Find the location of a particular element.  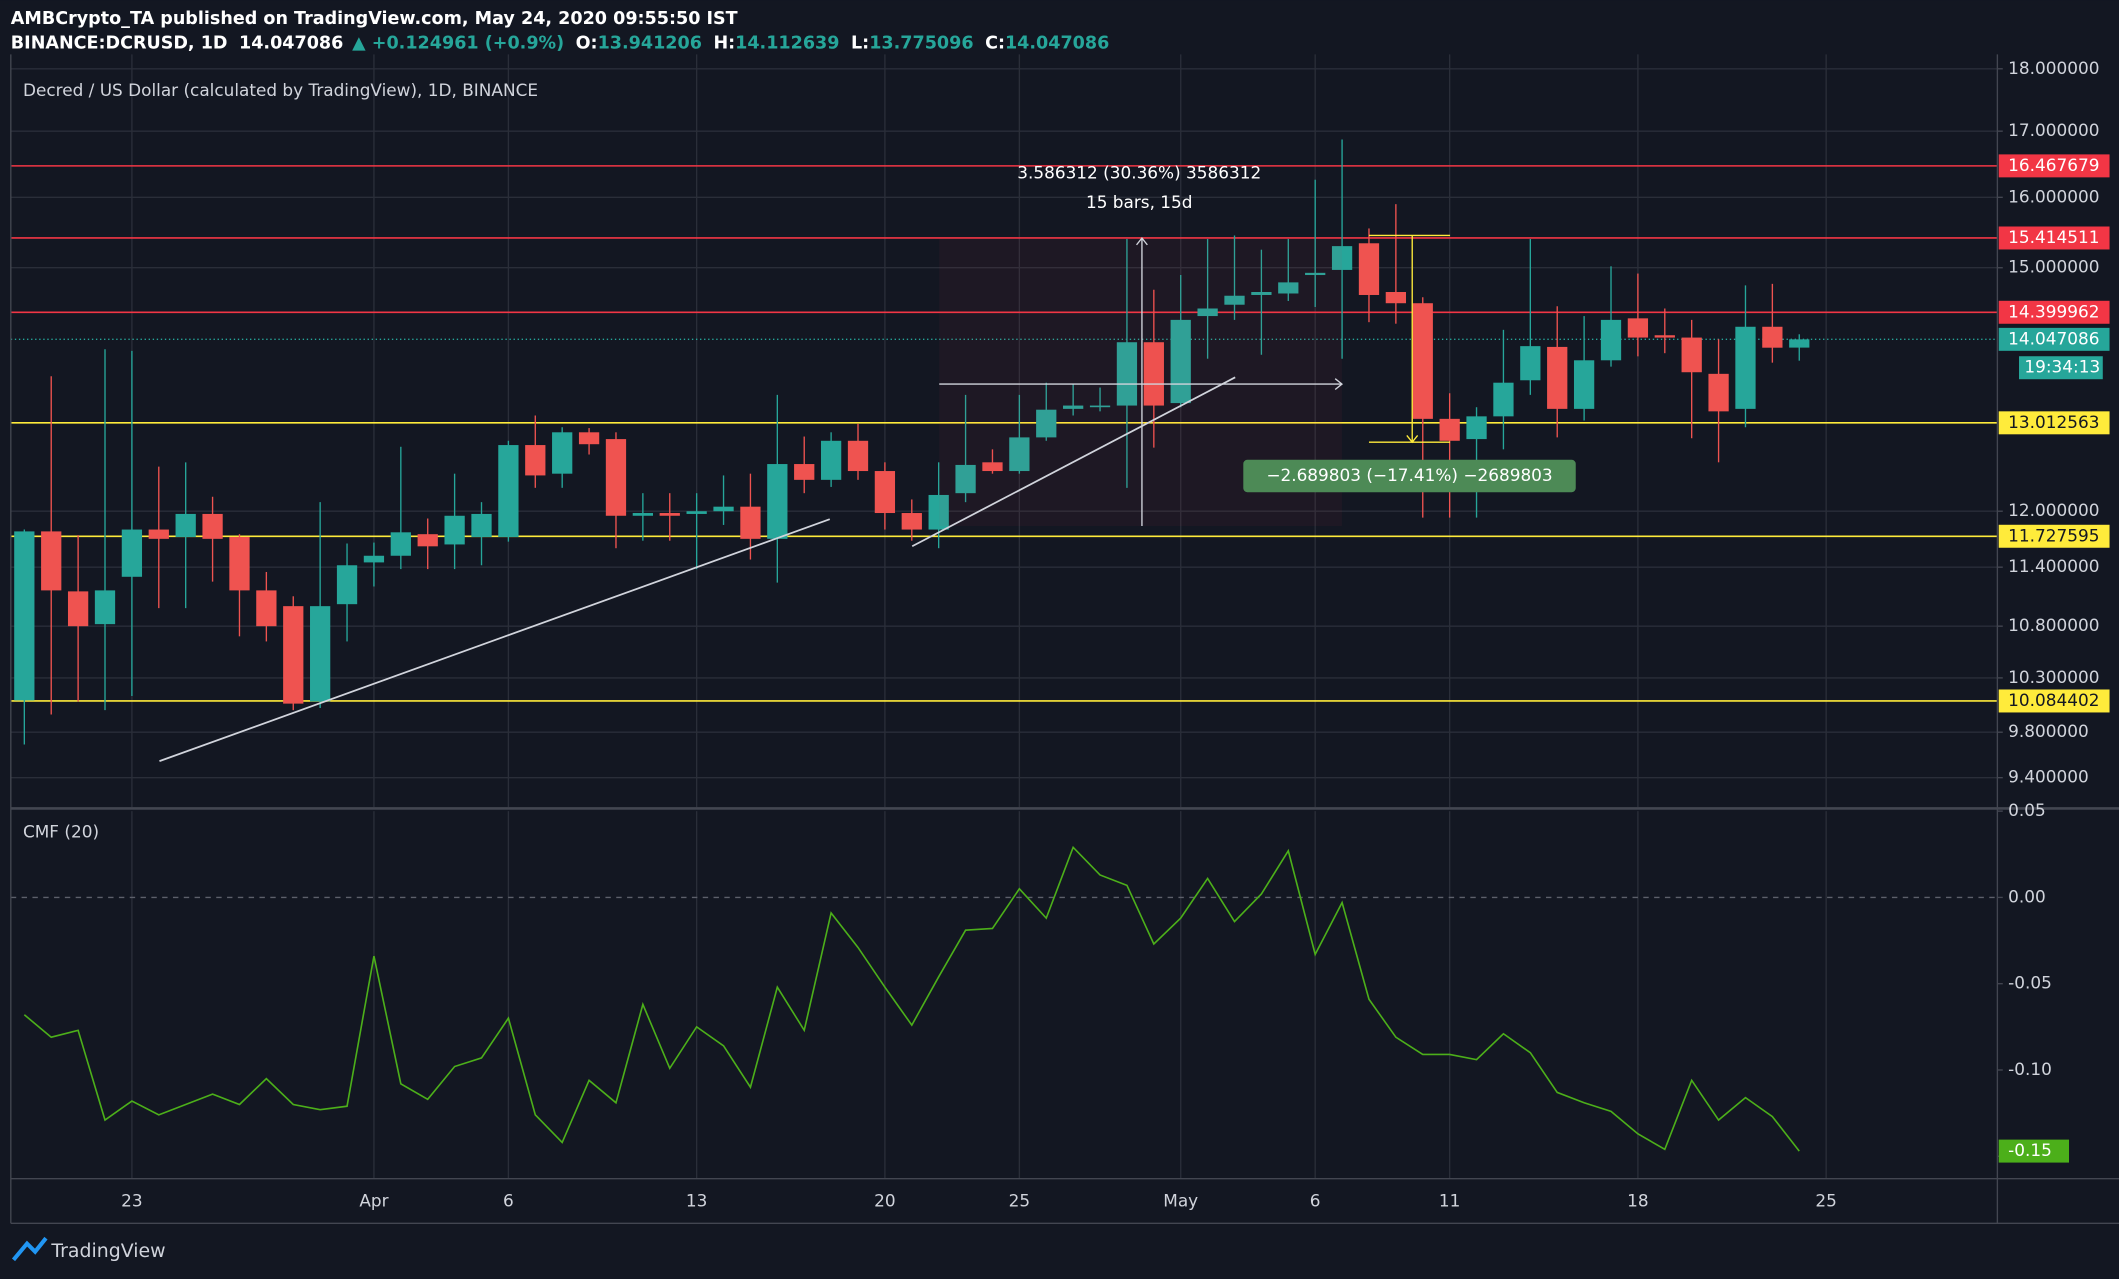

value-label-bg is located at coordinates (2033, 1151).